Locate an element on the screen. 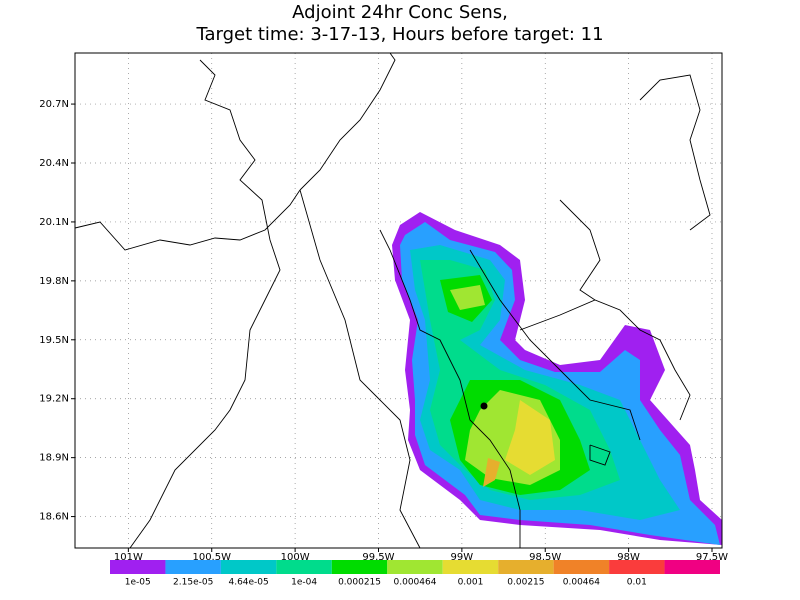  colorbar-label: 4.64e-05 is located at coordinates (248, 583).